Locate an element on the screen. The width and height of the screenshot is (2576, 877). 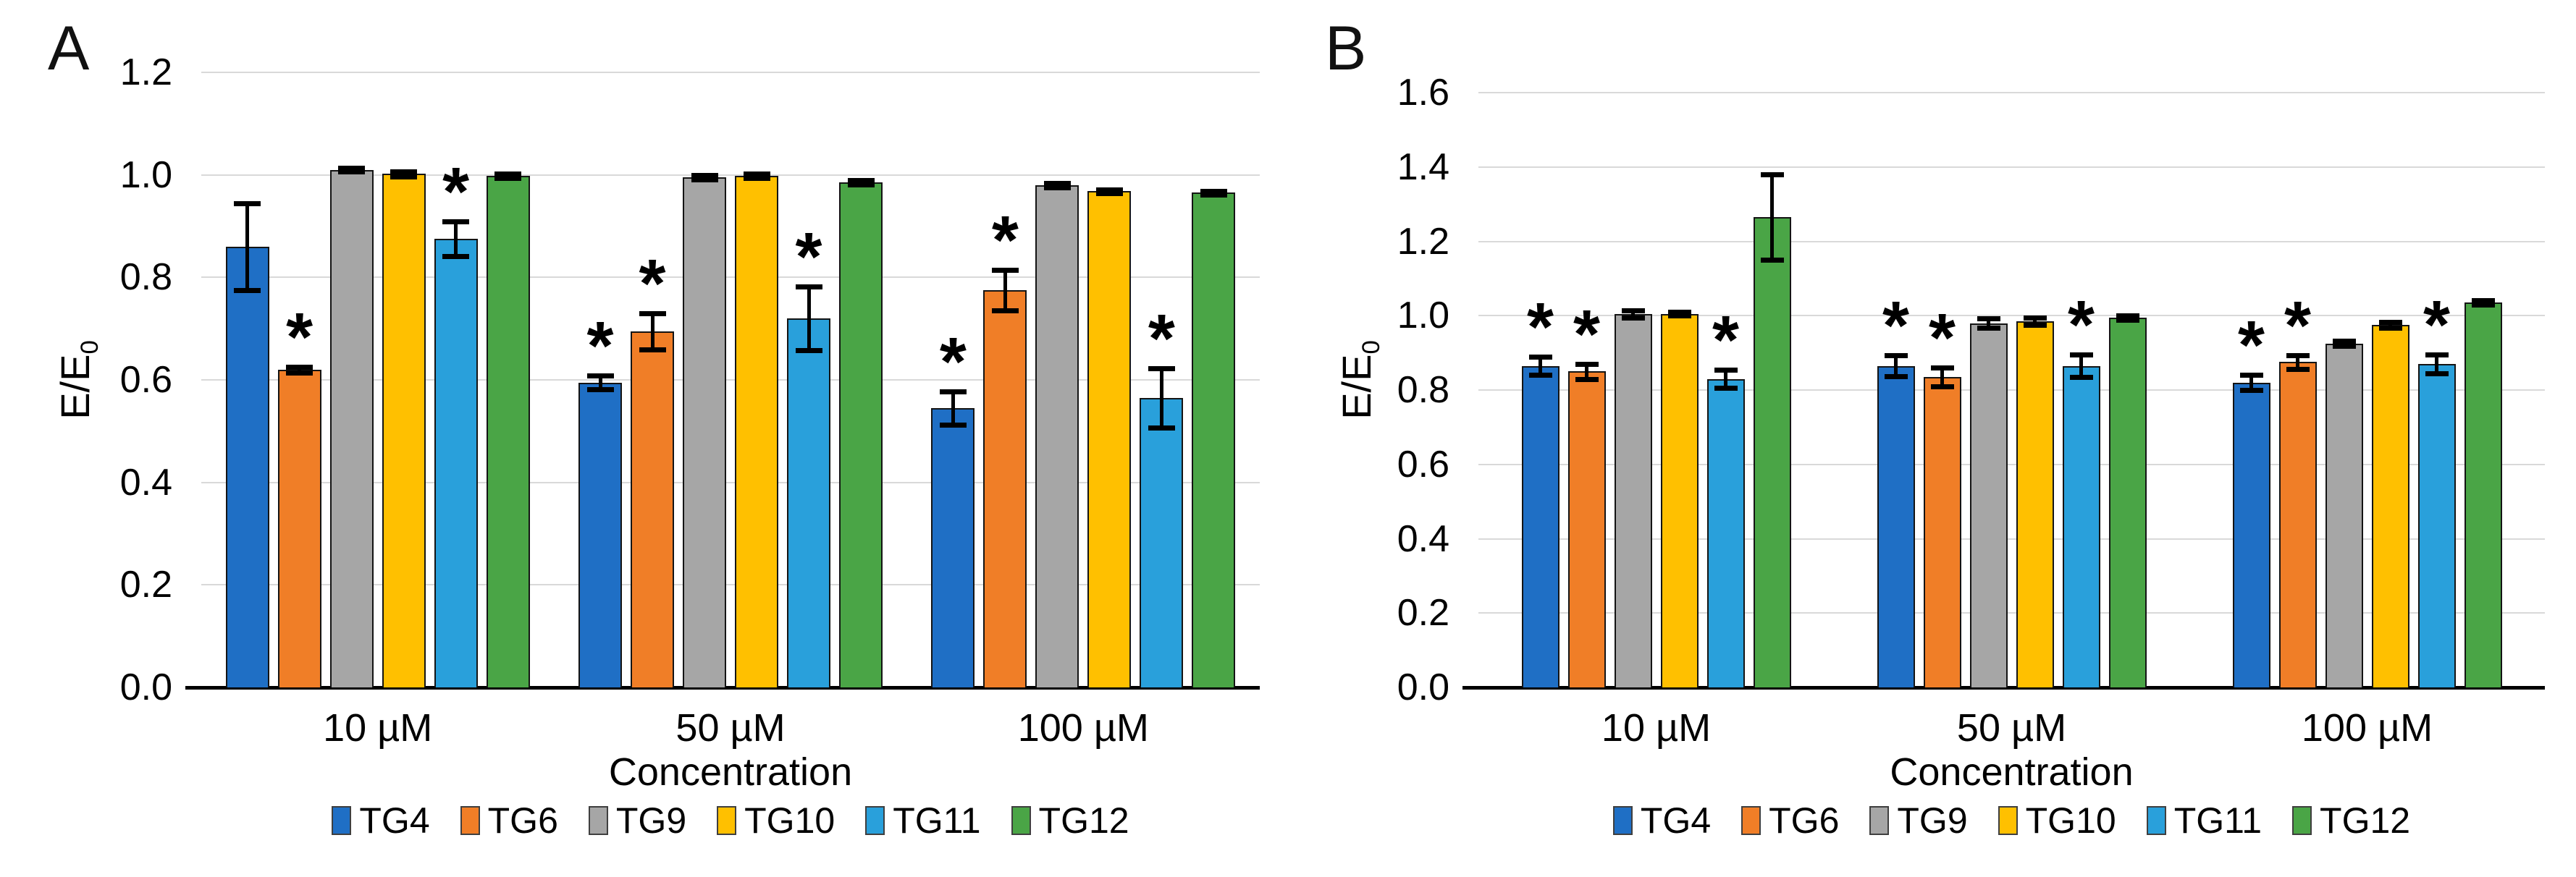
x-tick-label: 10 µM is located at coordinates (1656, 728).